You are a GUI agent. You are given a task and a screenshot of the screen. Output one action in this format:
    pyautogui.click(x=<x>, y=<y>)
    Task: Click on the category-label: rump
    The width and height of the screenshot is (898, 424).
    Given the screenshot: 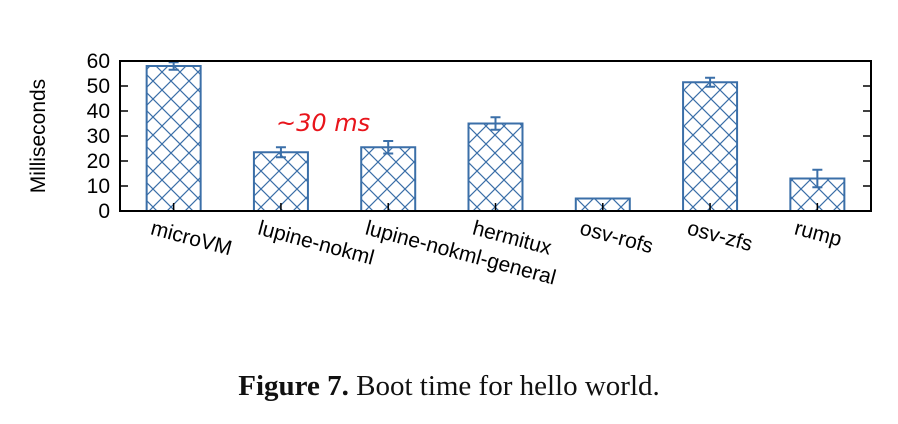 What is the action you would take?
    pyautogui.click(x=818, y=234)
    